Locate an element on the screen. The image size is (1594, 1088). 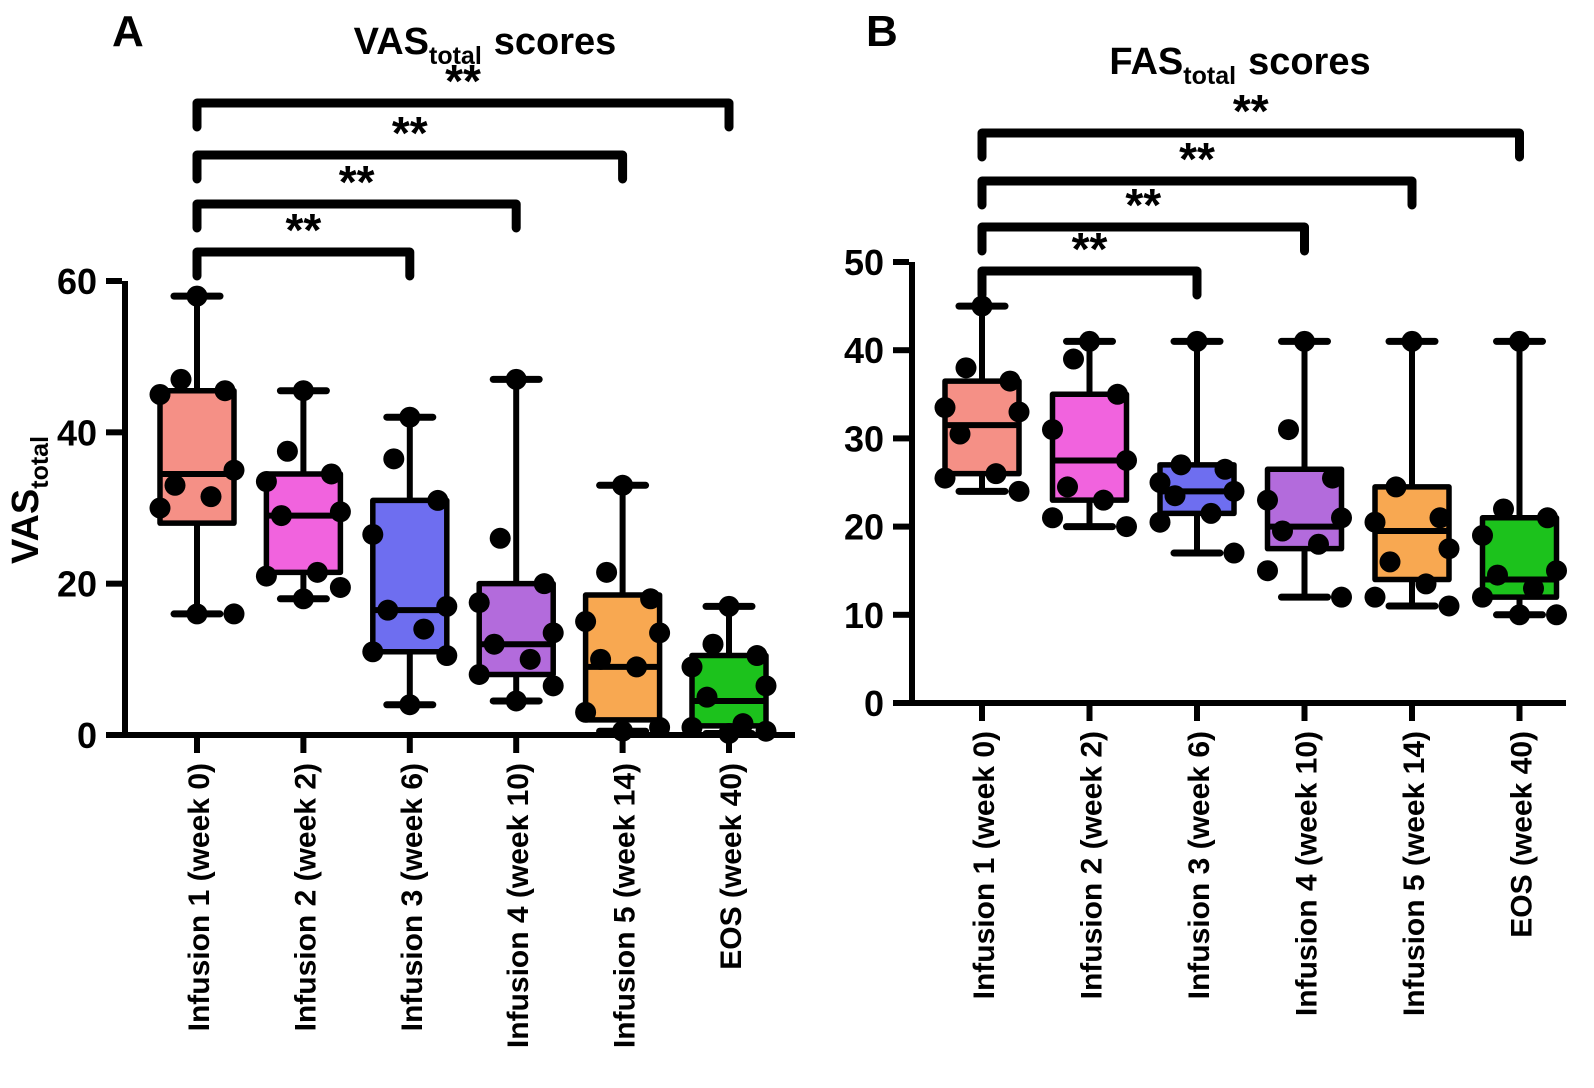
y-tick-label: 20 is located at coordinates (77, 584).